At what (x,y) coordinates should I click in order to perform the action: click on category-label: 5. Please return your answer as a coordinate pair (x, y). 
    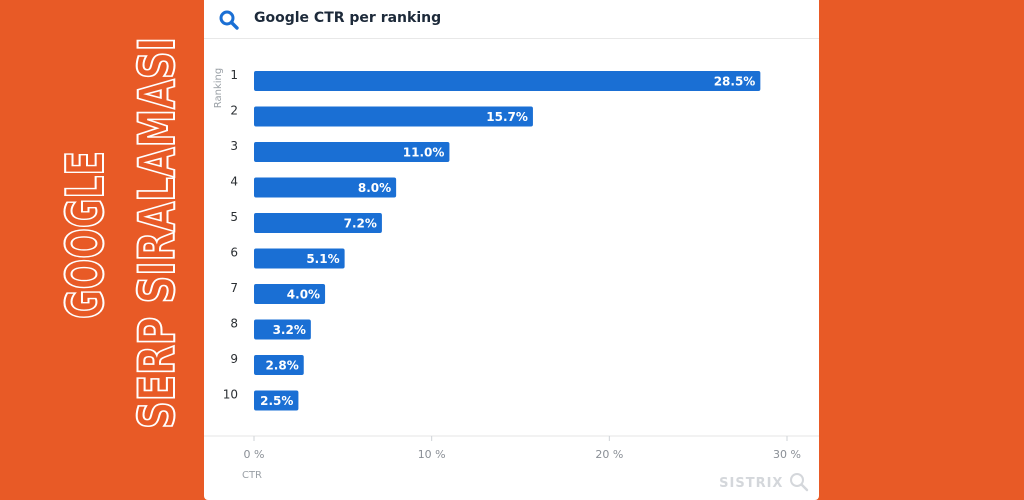
    Looking at the image, I should click on (234, 217).